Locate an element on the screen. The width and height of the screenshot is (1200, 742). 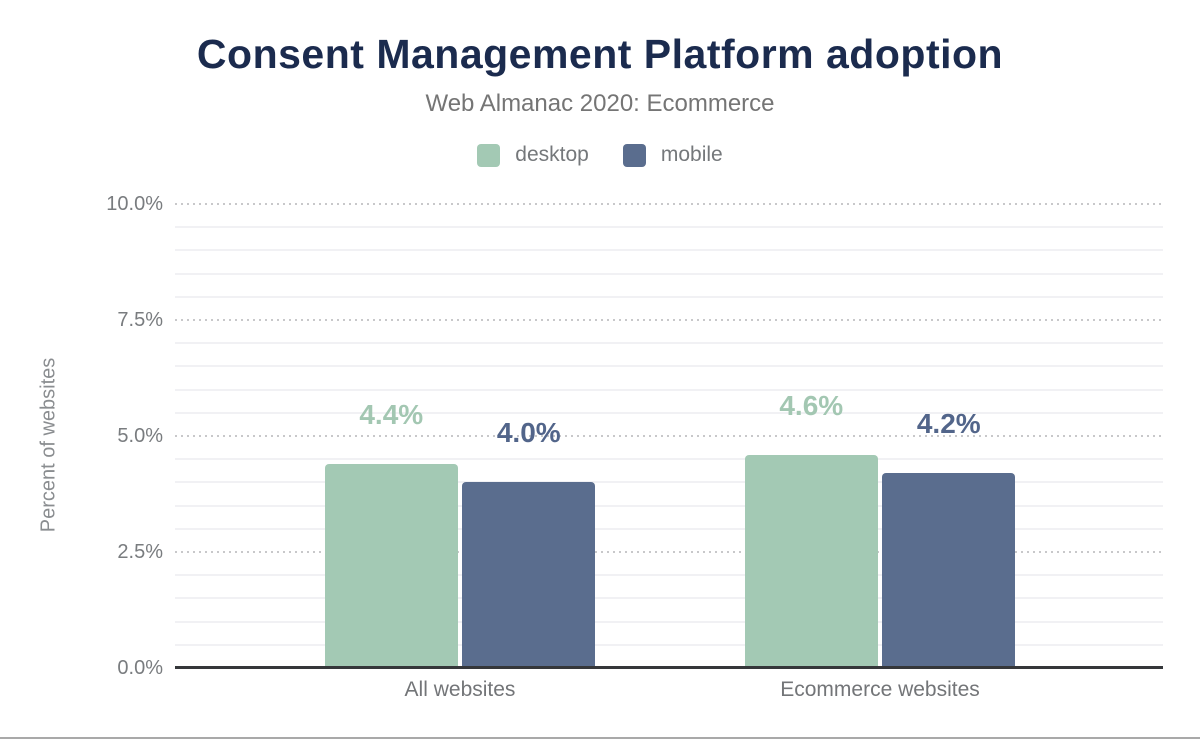
bar-value-label: 4.0% is located at coordinates (528, 433).